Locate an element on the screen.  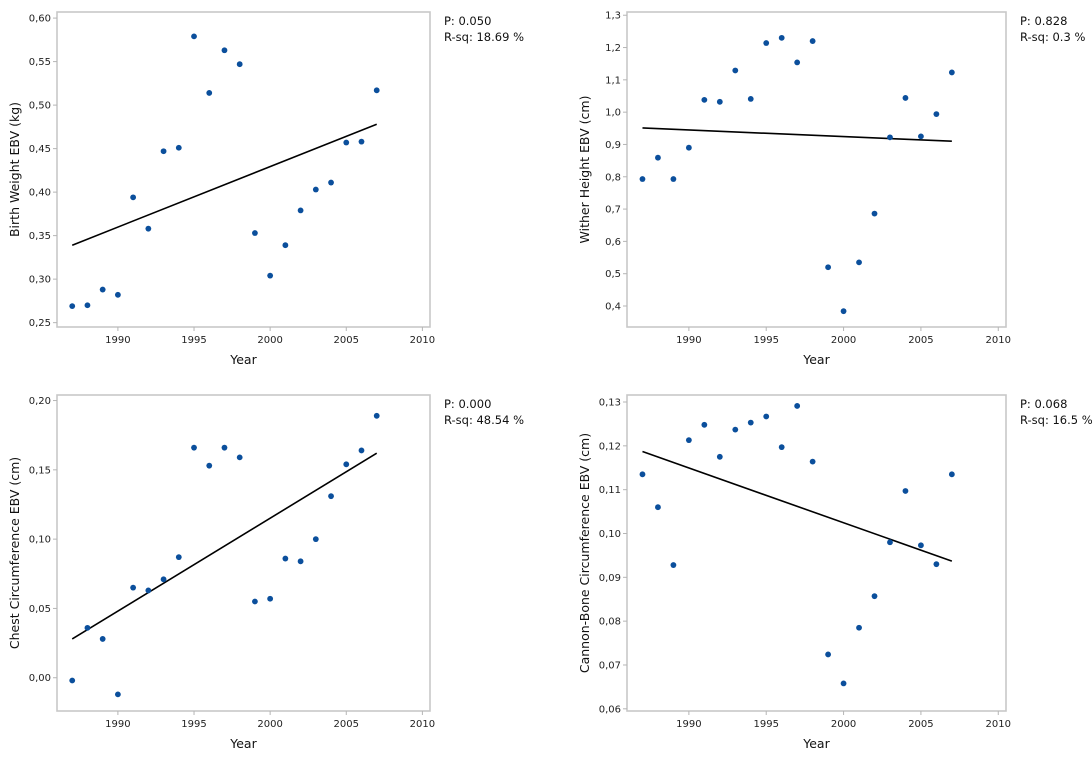
y-tick-label: 0,09 is located at coordinates (610, 578).